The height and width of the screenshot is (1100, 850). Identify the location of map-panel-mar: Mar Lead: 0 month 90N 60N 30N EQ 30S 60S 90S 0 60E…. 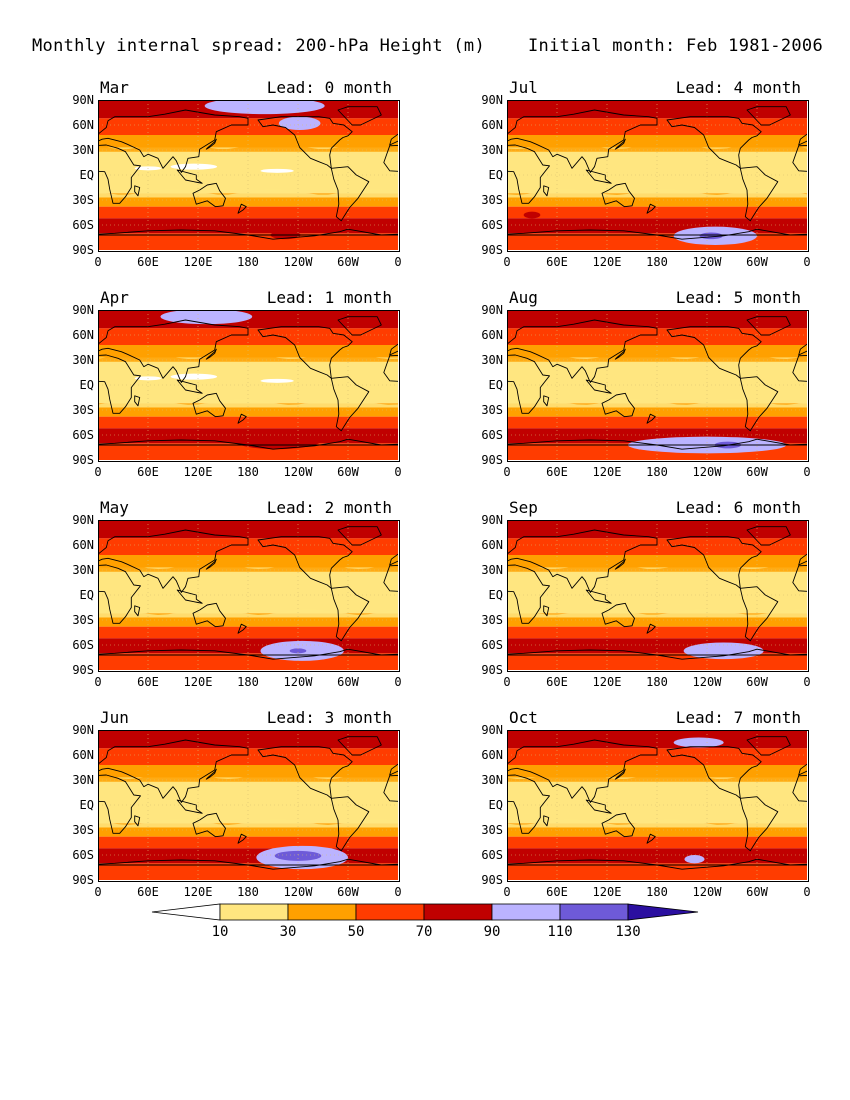
(236, 173).